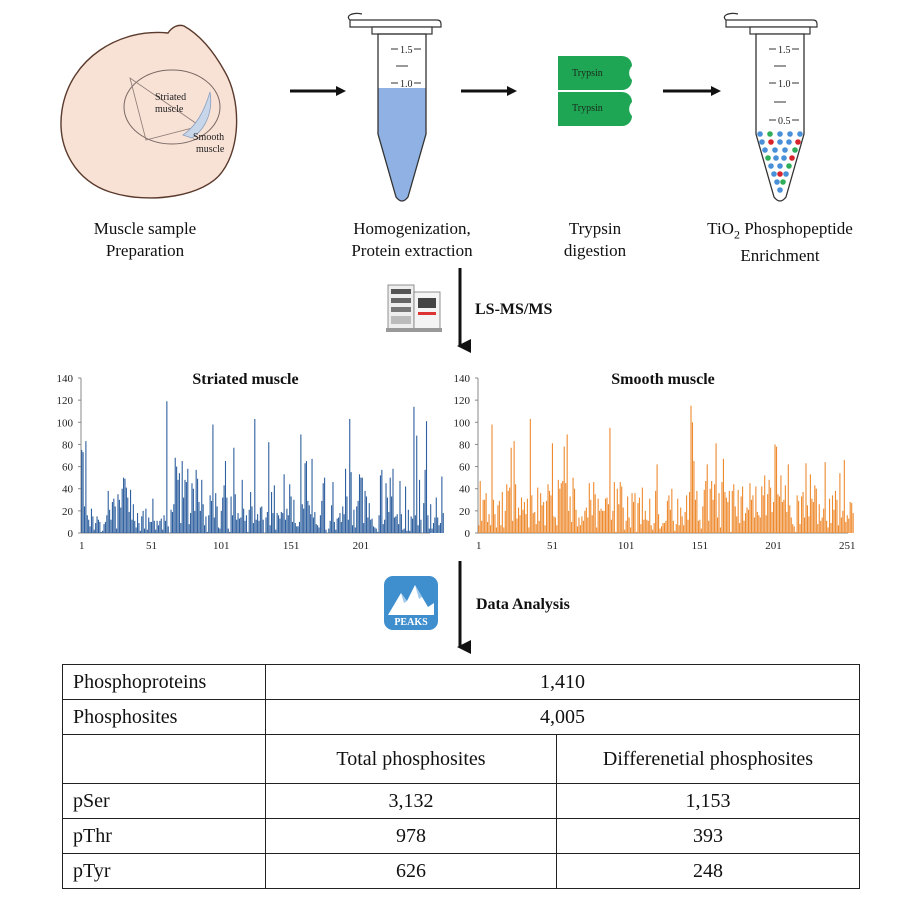 The height and width of the screenshot is (907, 907). I want to click on cell-total: 978, so click(411, 836).